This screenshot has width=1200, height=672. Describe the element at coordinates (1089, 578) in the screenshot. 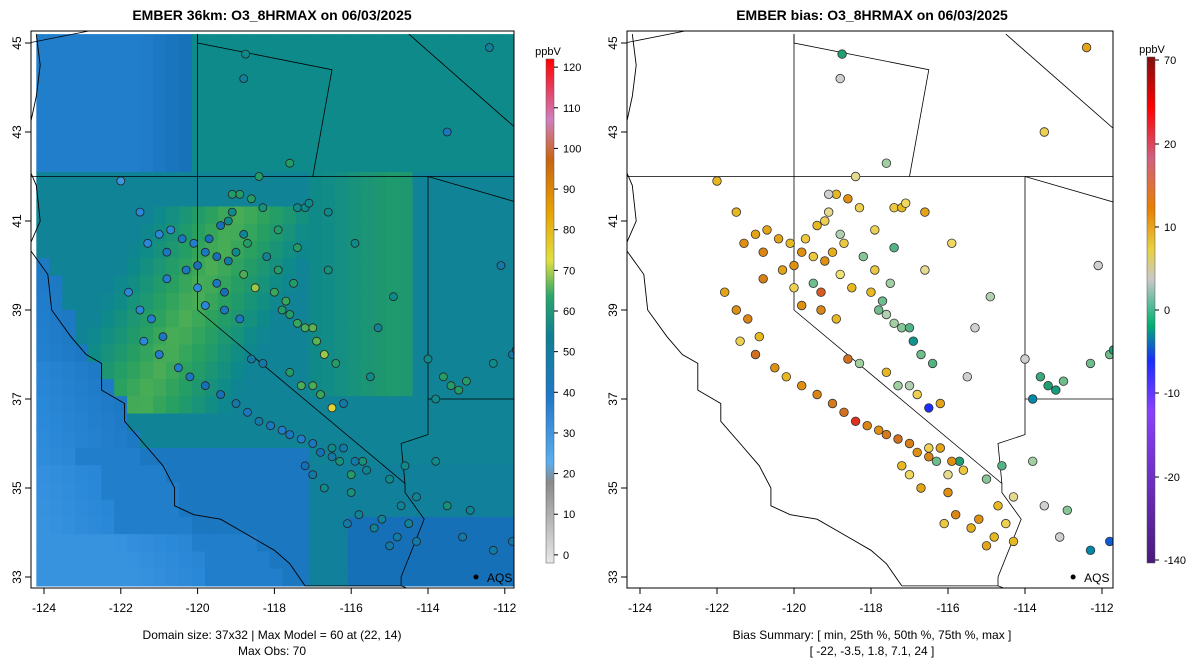

I see `right-aqs-legend: AQS` at that location.